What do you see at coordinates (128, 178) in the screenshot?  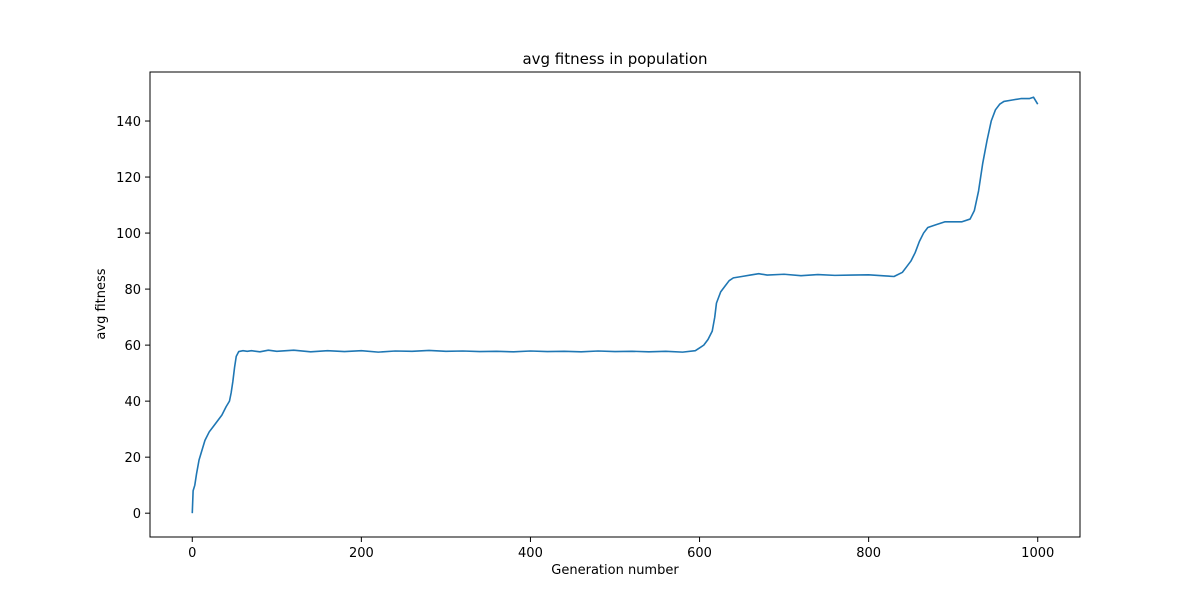 I see `y-tick-label: 120` at bounding box center [128, 178].